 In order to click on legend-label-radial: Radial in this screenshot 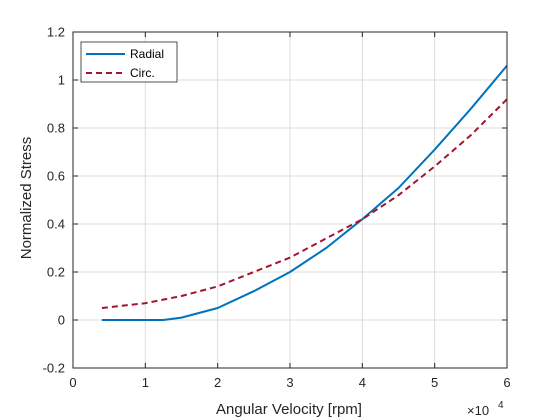, I will do `click(147, 54)`.